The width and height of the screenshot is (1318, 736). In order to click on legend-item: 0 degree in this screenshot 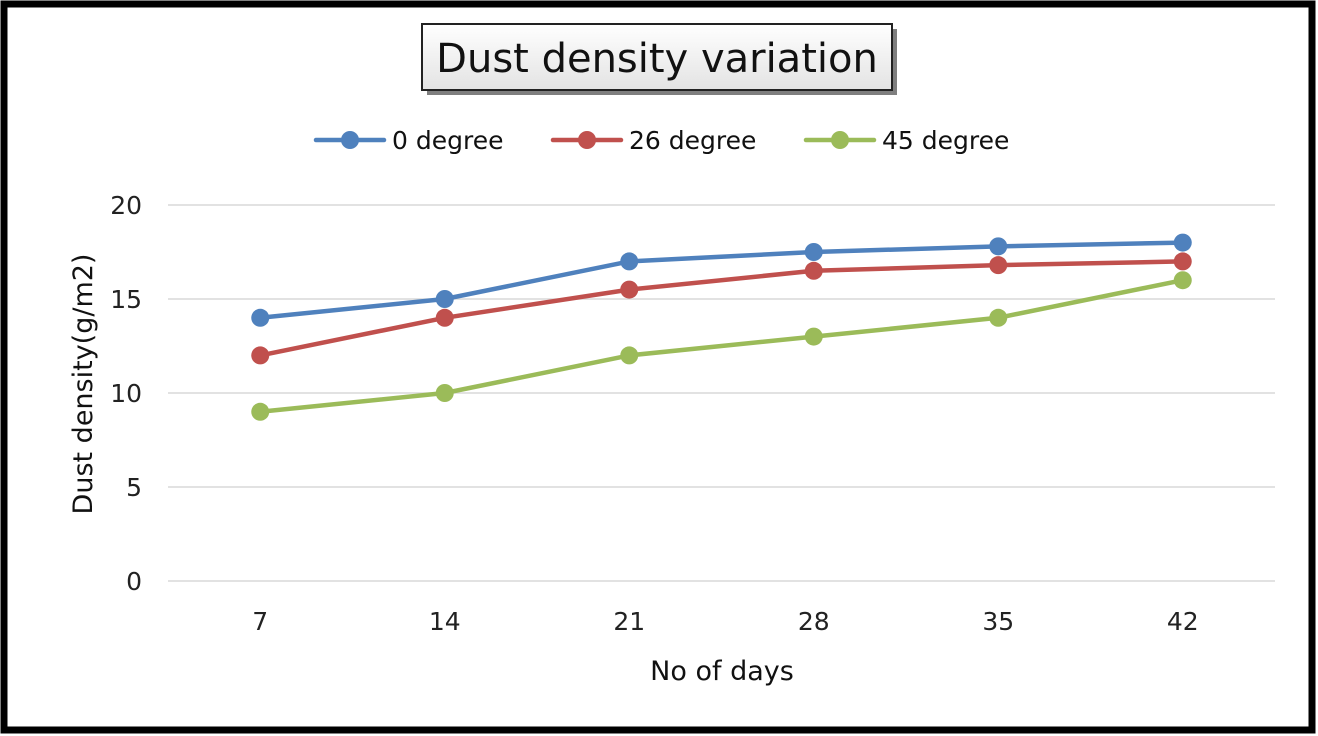, I will do `click(408, 140)`.